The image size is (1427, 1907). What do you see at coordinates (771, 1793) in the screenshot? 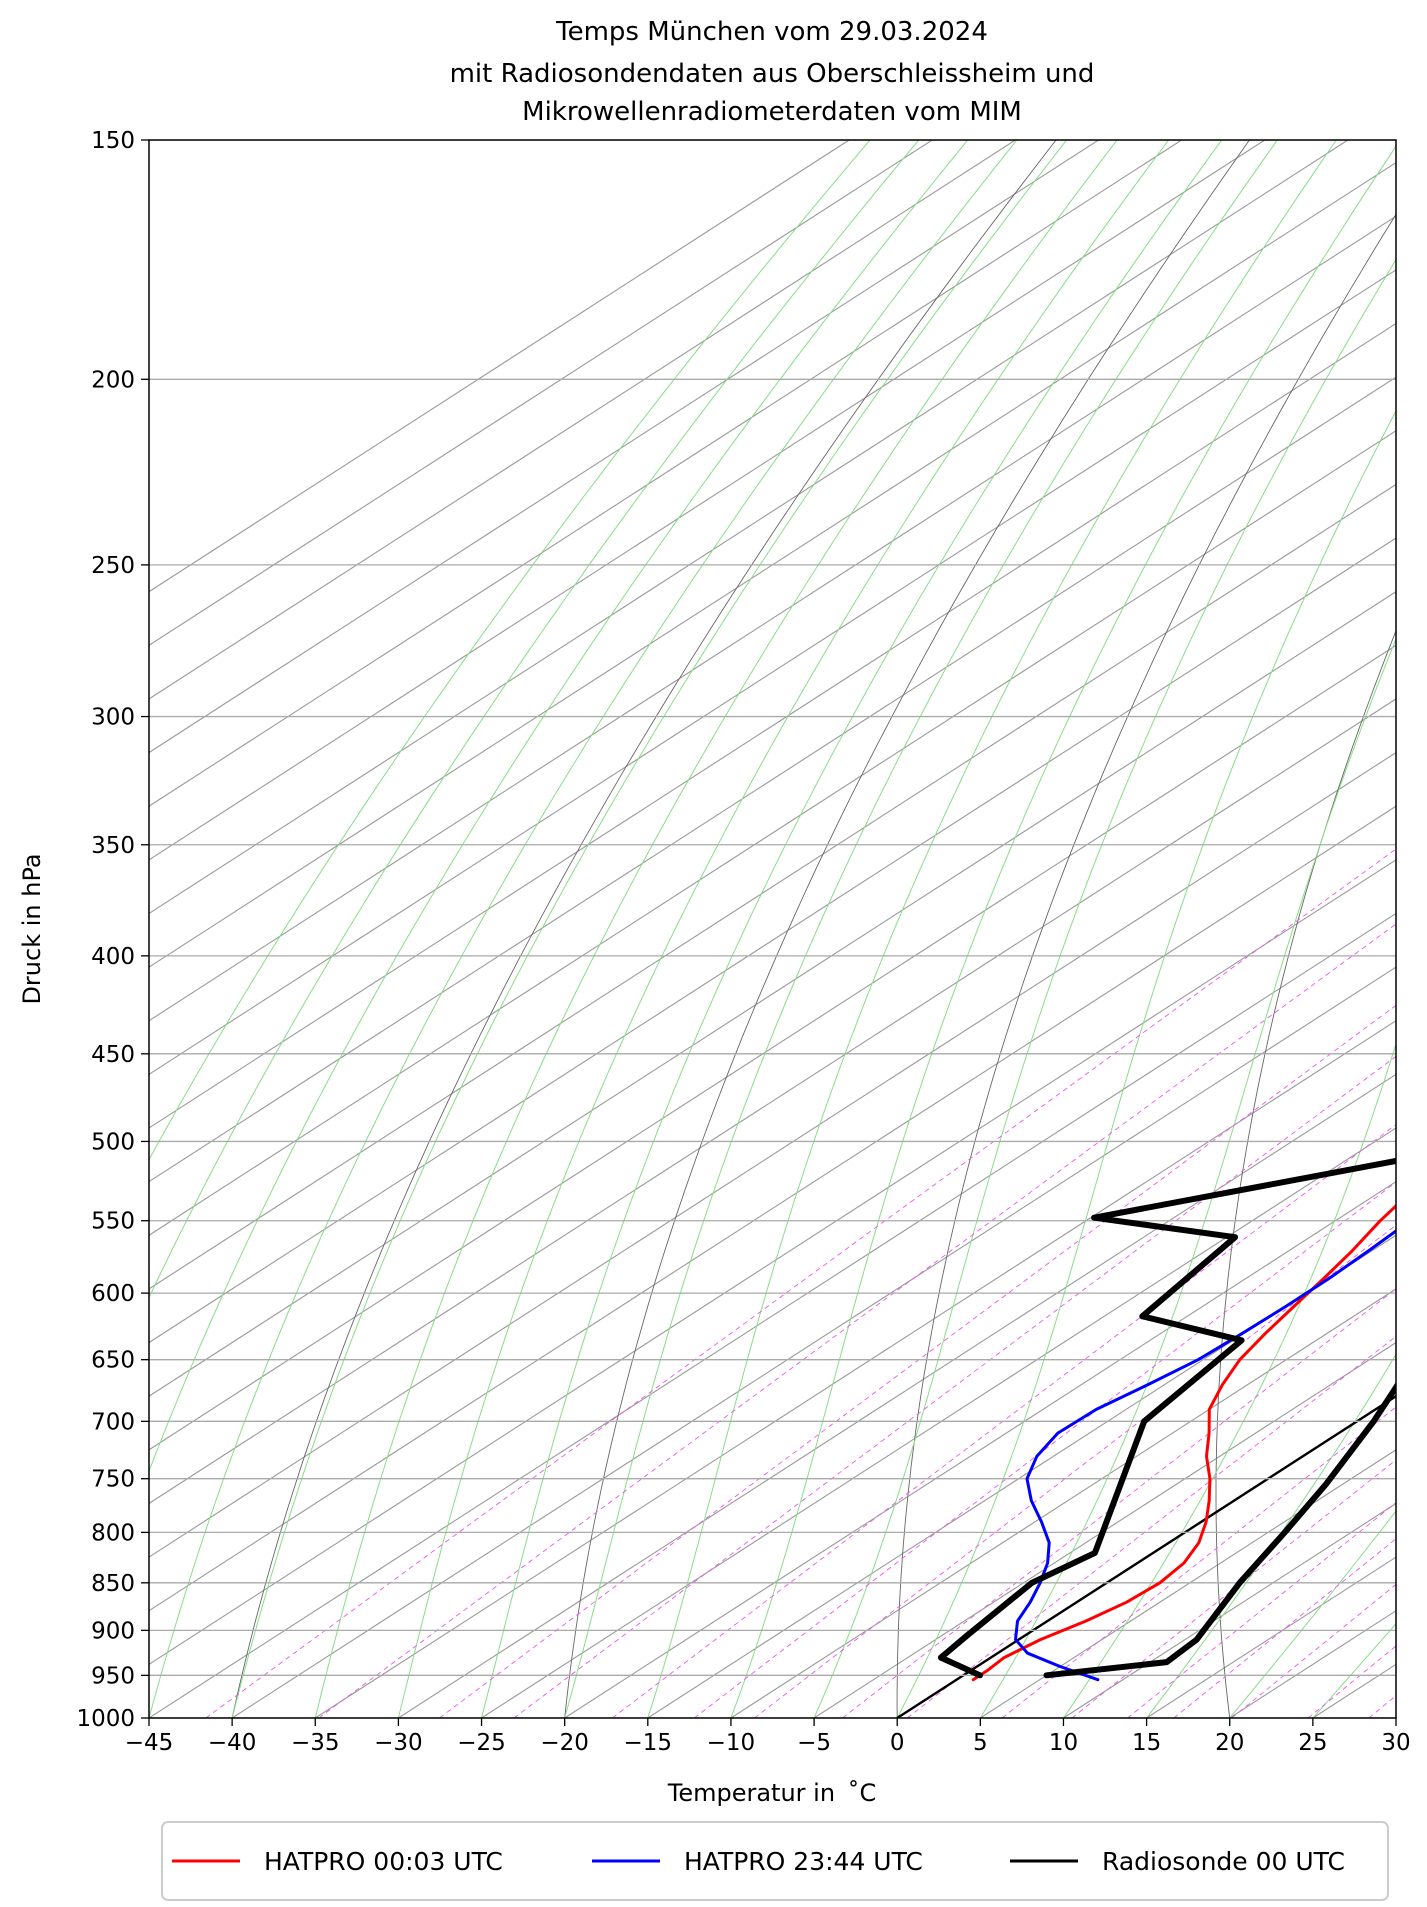
I see `x-axis-label: Temperatur in ˚C` at bounding box center [771, 1793].